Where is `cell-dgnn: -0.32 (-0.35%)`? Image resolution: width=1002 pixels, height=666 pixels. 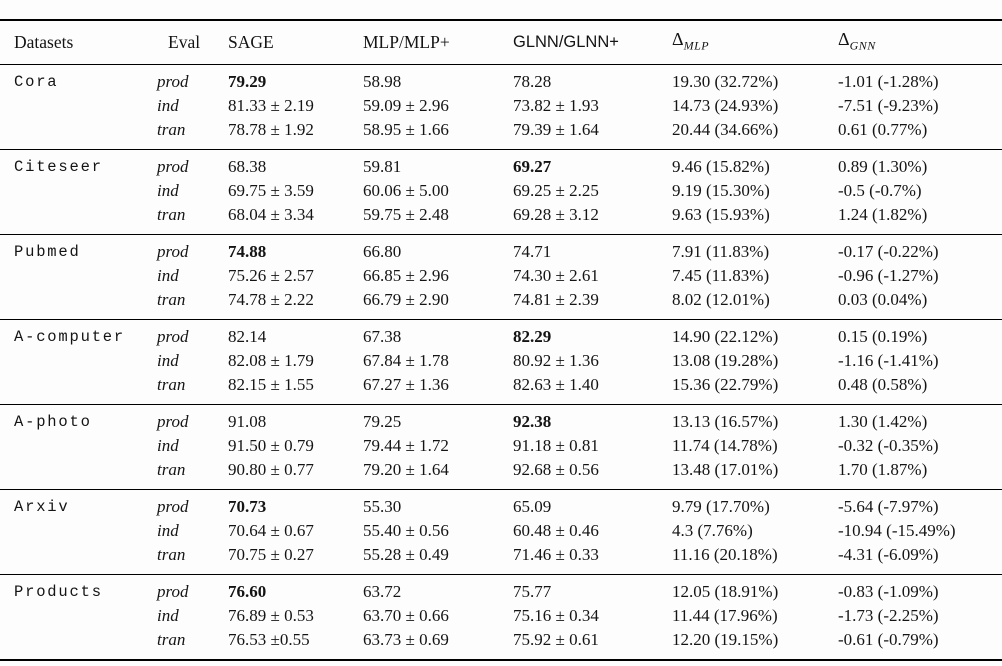
cell-dgnn: -0.32 (-0.35%) is located at coordinates (888, 445).